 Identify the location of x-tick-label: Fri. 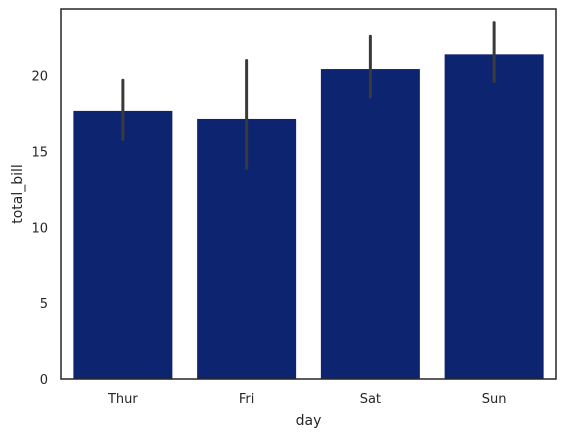
(247, 399).